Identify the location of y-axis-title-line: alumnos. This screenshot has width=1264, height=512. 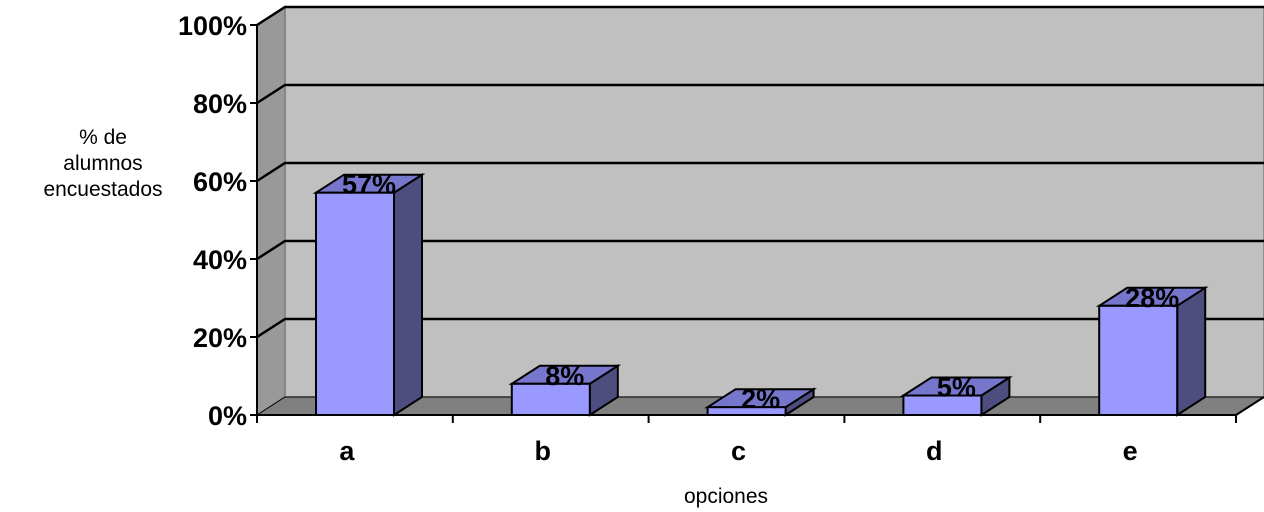
(102, 163).